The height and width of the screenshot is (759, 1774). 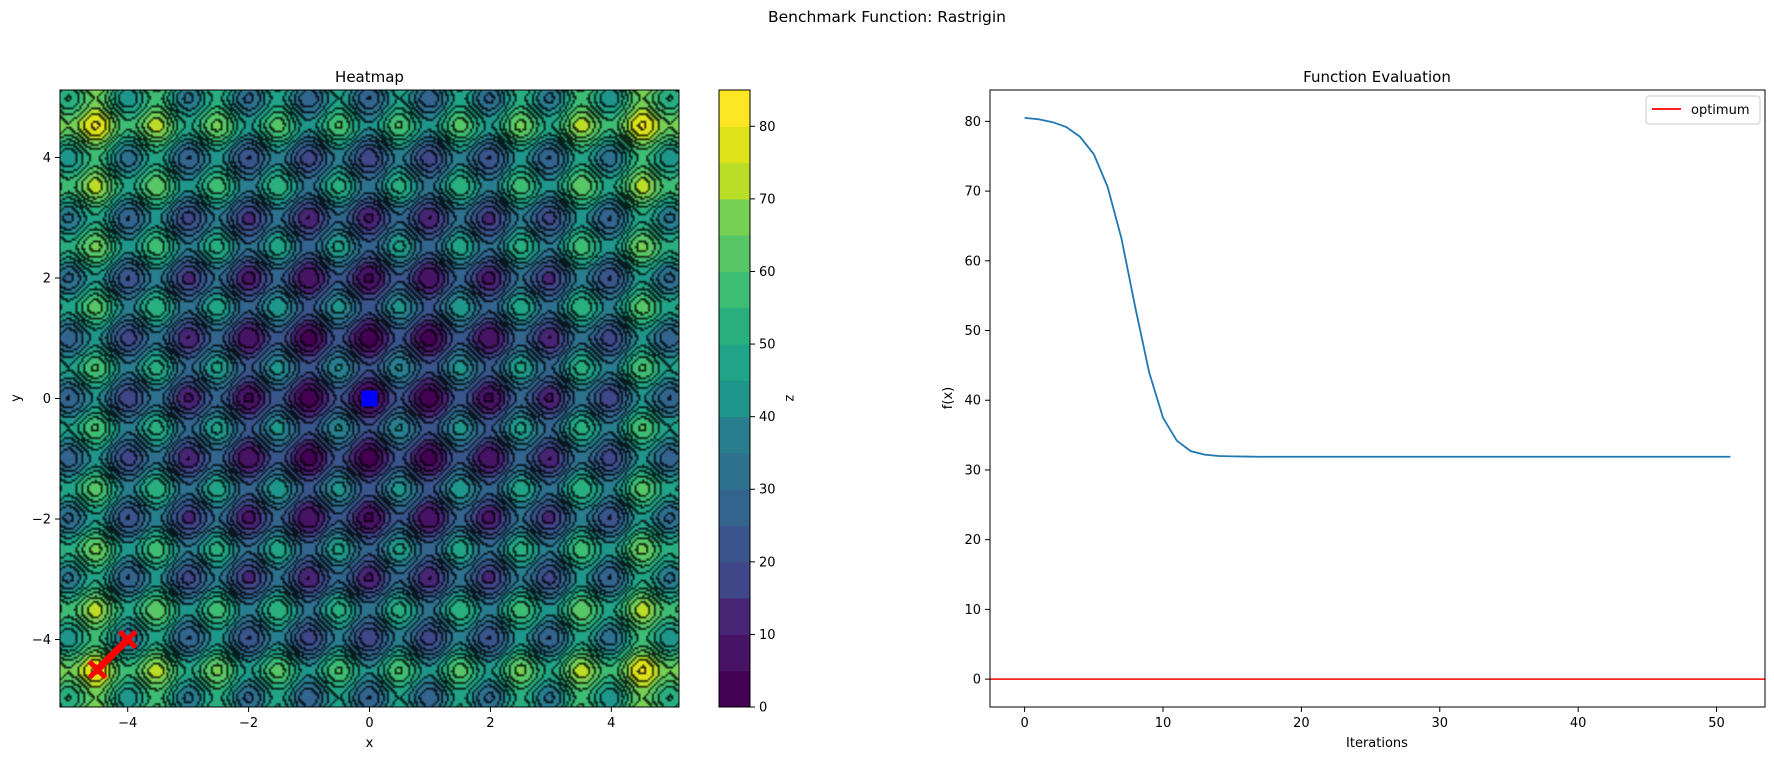 I want to click on line-xtick-label-3: 30, so click(x=1440, y=723).